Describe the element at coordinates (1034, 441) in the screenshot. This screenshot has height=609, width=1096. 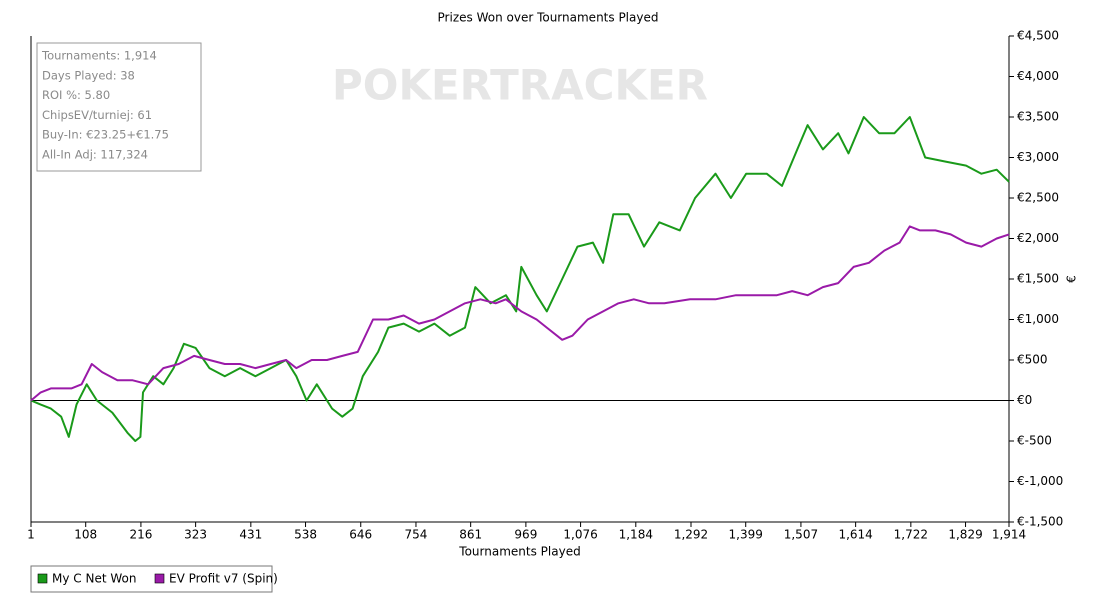
I see `y-tick-label: €-500` at that location.